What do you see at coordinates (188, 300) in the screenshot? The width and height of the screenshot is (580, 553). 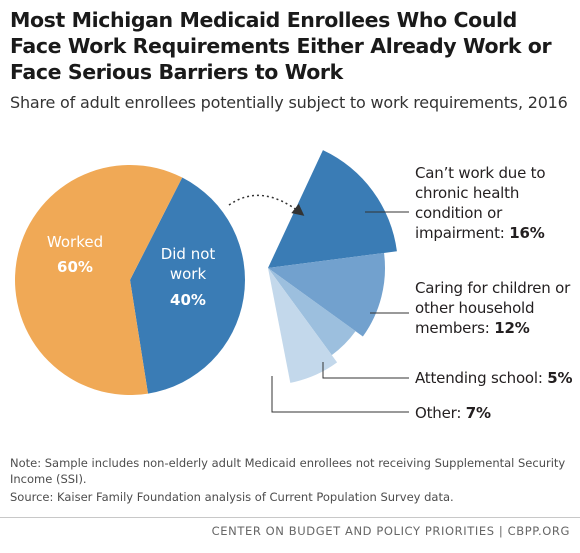 I see `slice-value: 40%` at bounding box center [188, 300].